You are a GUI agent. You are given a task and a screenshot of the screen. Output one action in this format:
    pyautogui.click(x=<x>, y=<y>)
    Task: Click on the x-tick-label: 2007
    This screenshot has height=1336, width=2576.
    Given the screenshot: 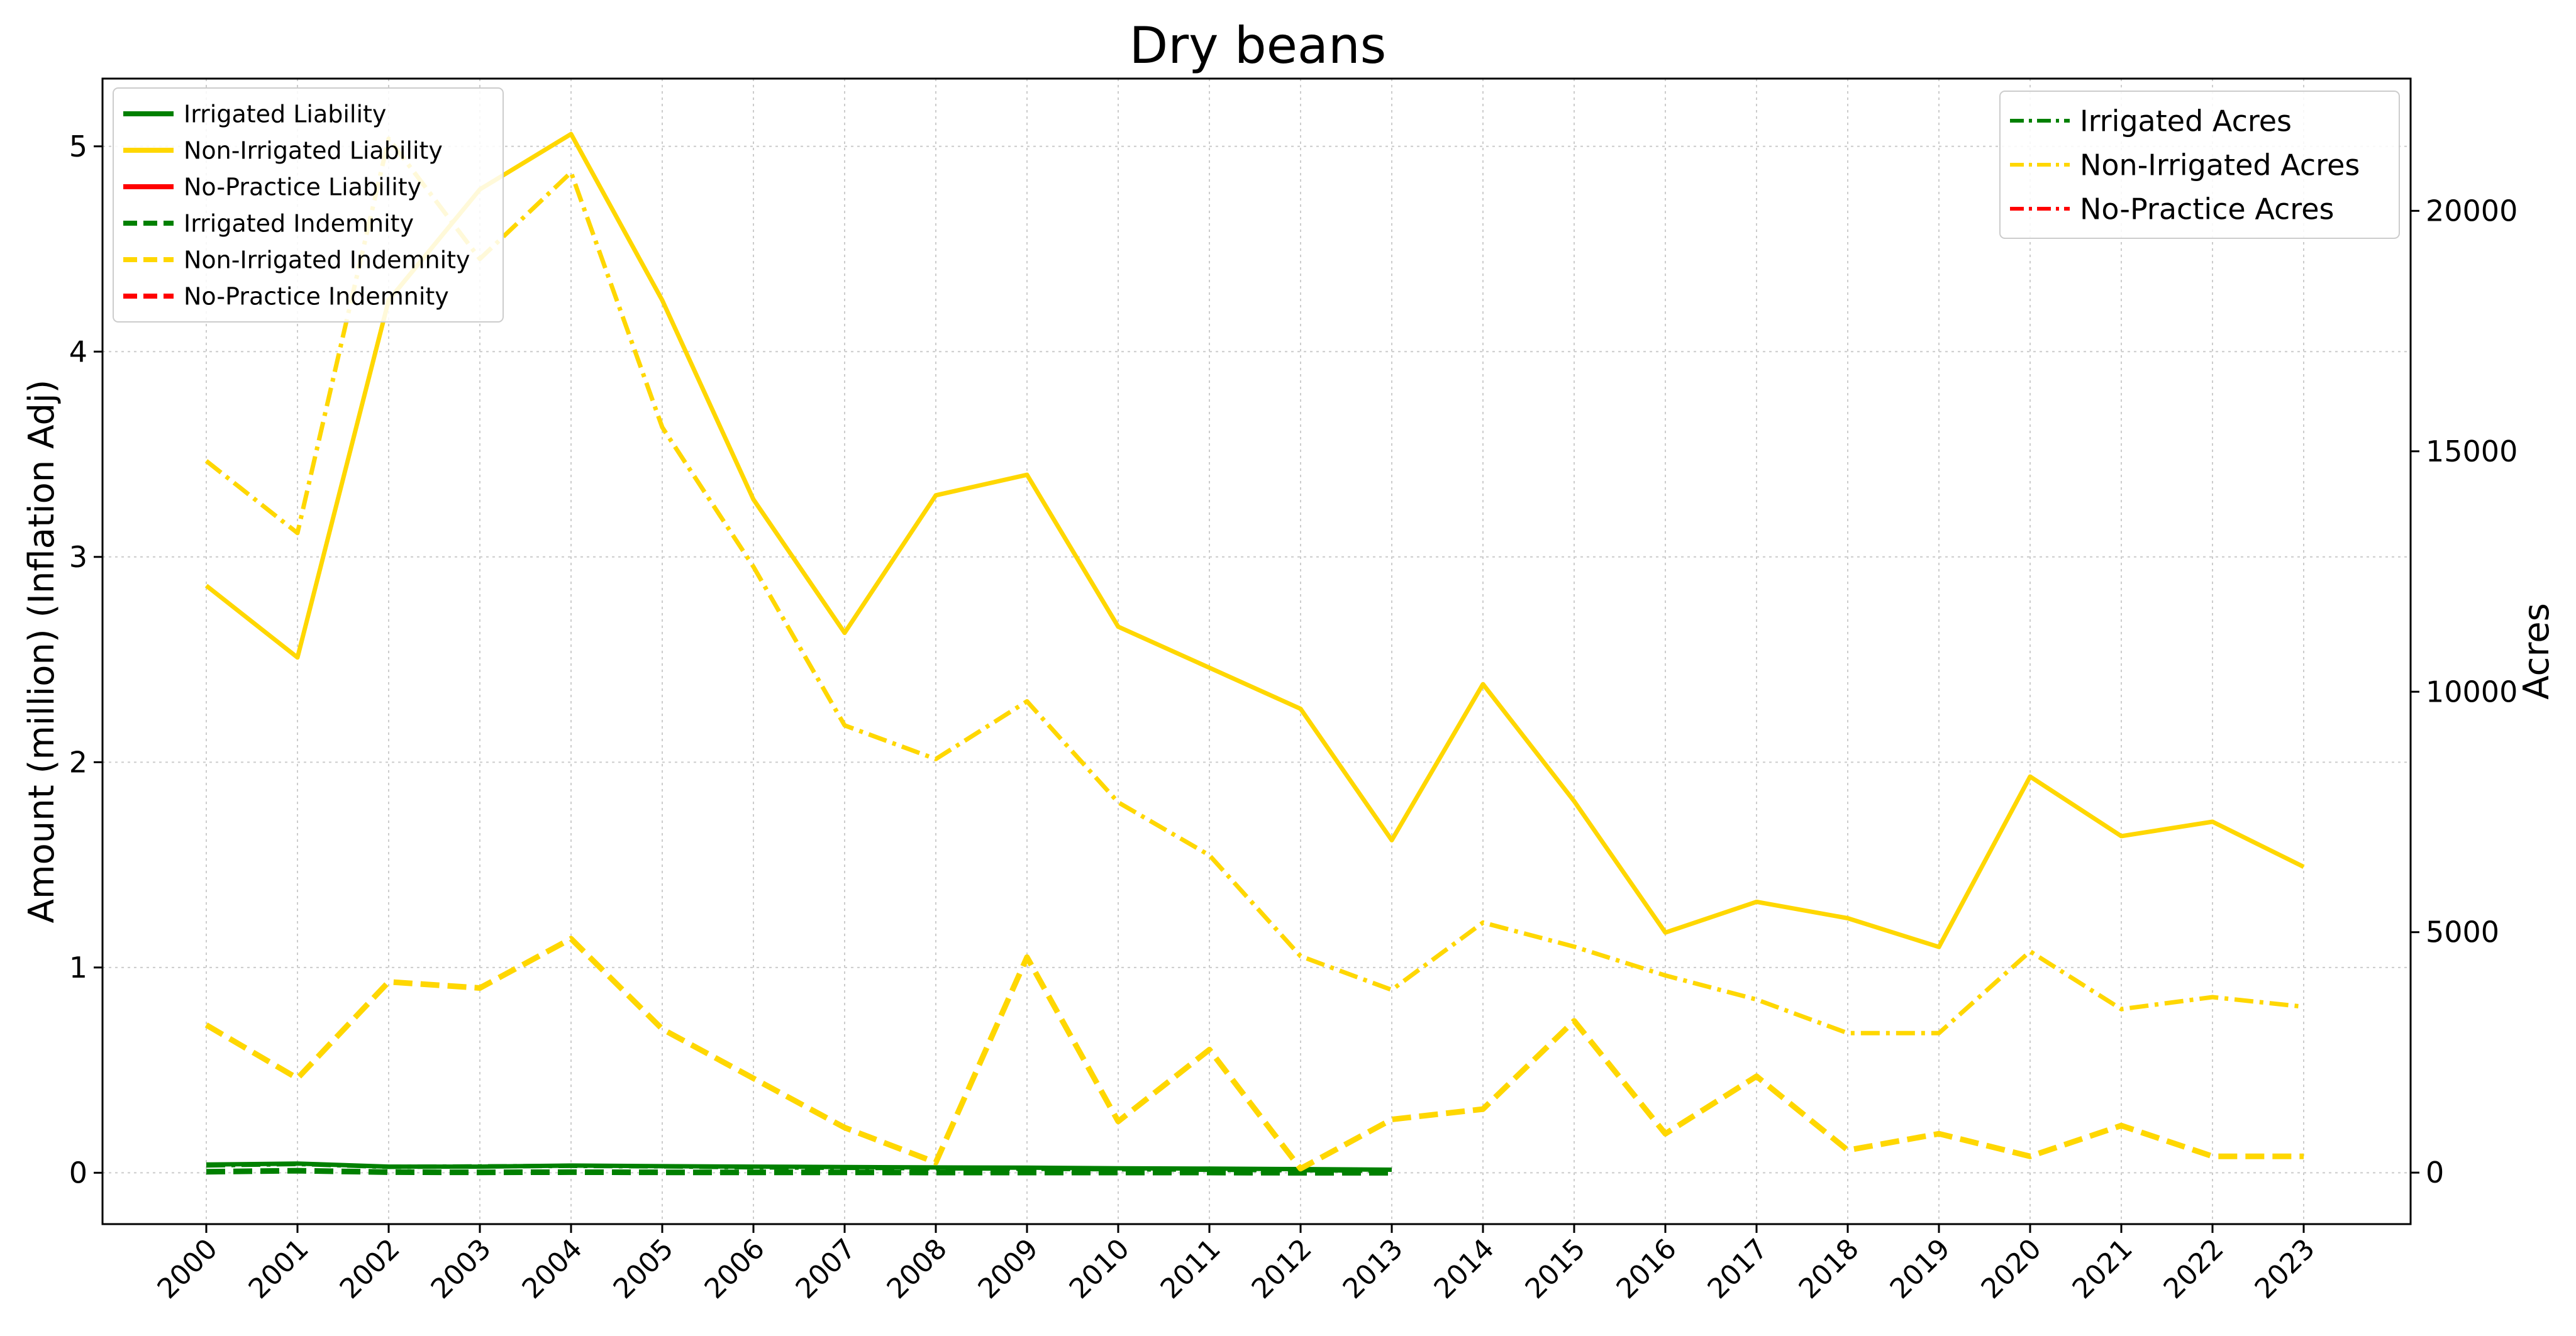 What is the action you would take?
    pyautogui.click(x=826, y=1269)
    